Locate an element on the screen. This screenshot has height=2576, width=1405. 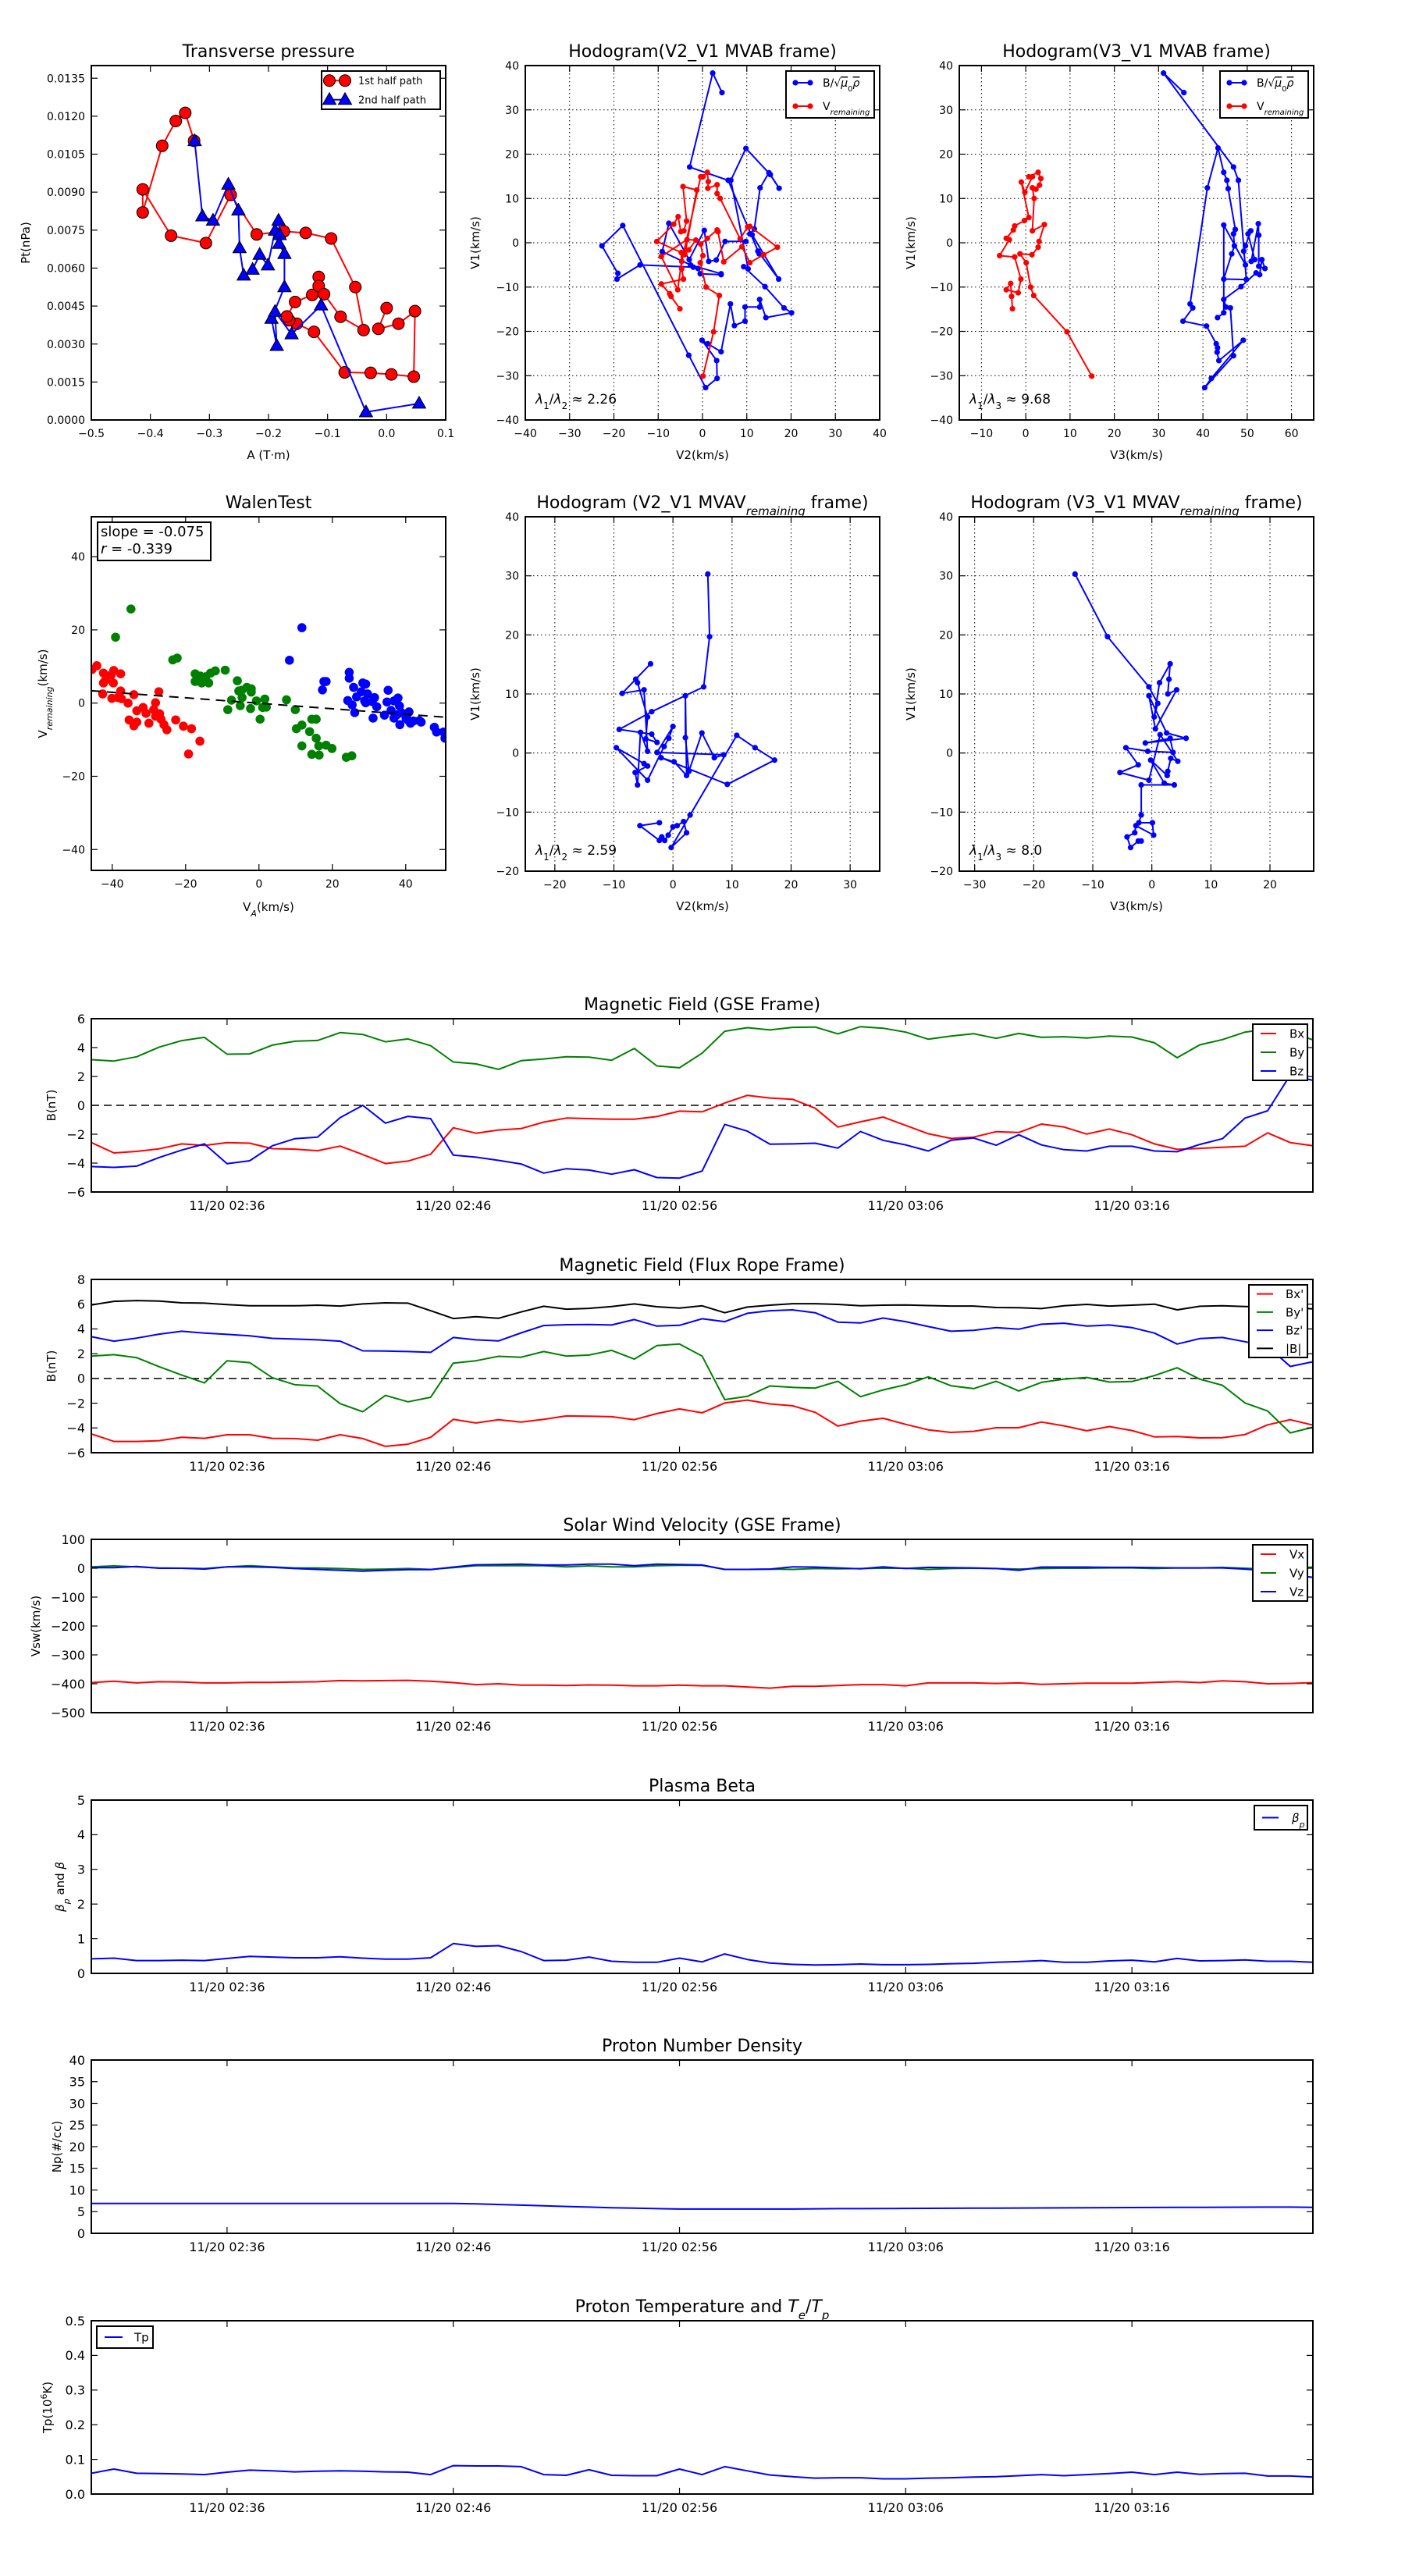
y-tick-label: −200 is located at coordinates (68, 1626).